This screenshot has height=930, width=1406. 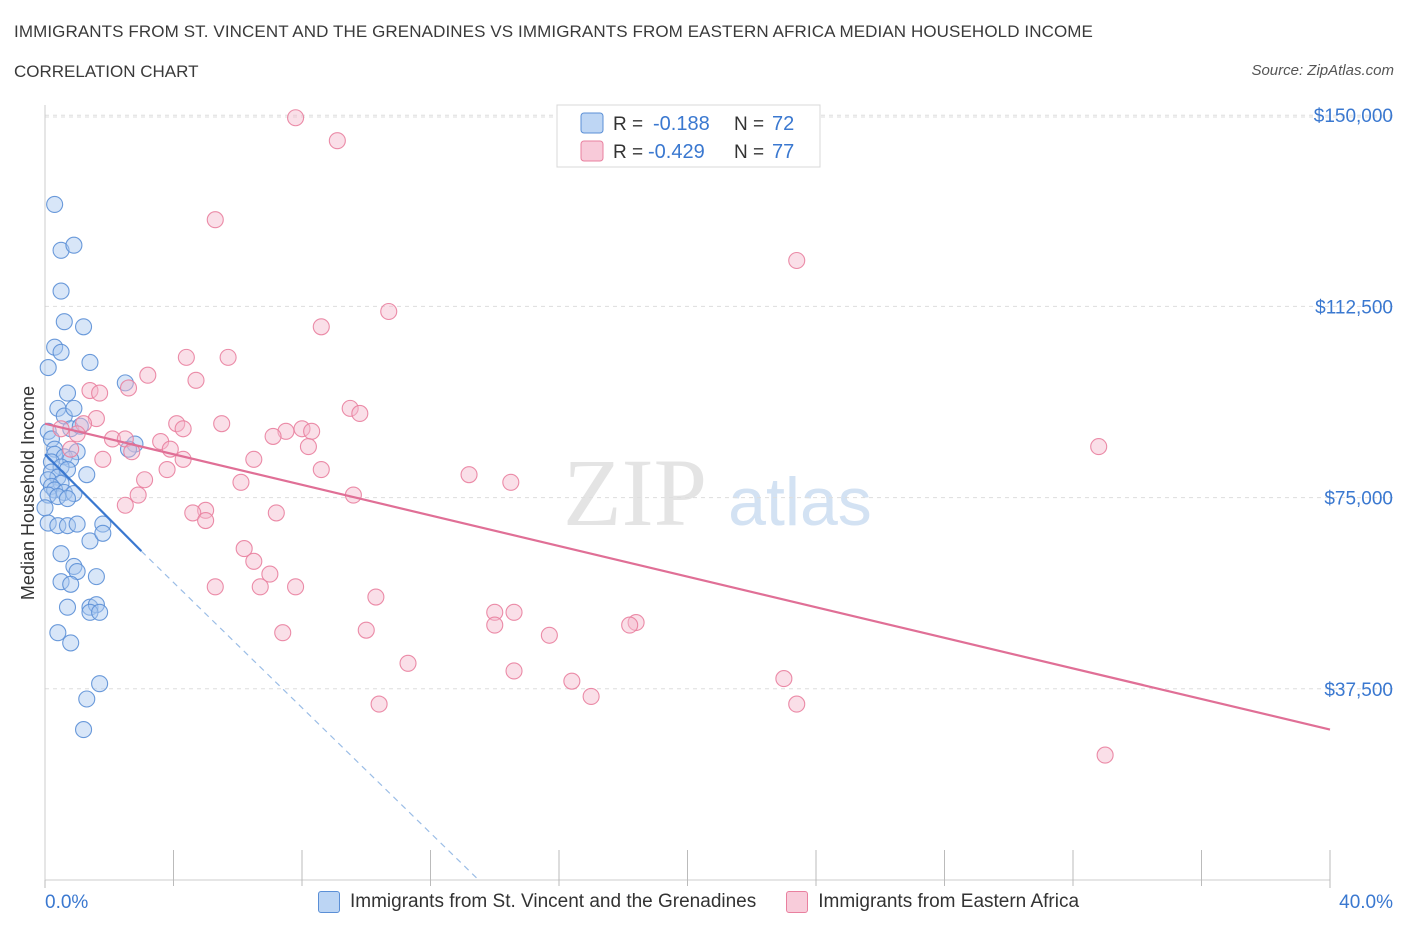 What do you see at coordinates (635, 492) in the screenshot?
I see `watermark-zip: ZIP` at bounding box center [635, 492].